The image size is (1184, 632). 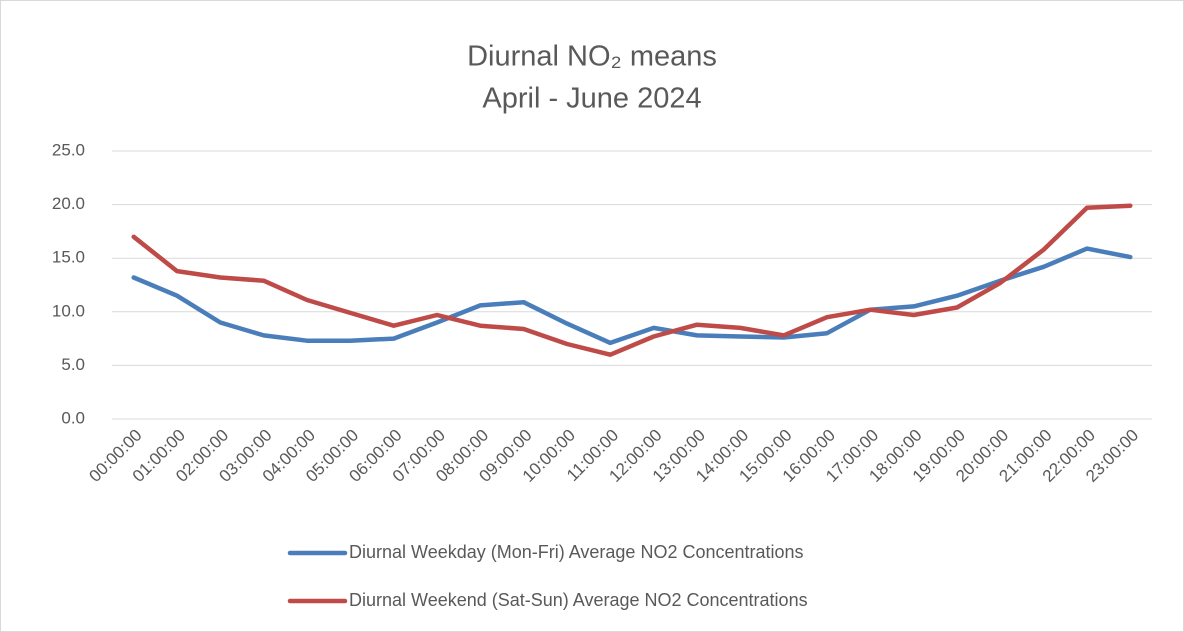 I want to click on y-tick-label: 15.0, so click(x=68, y=257).